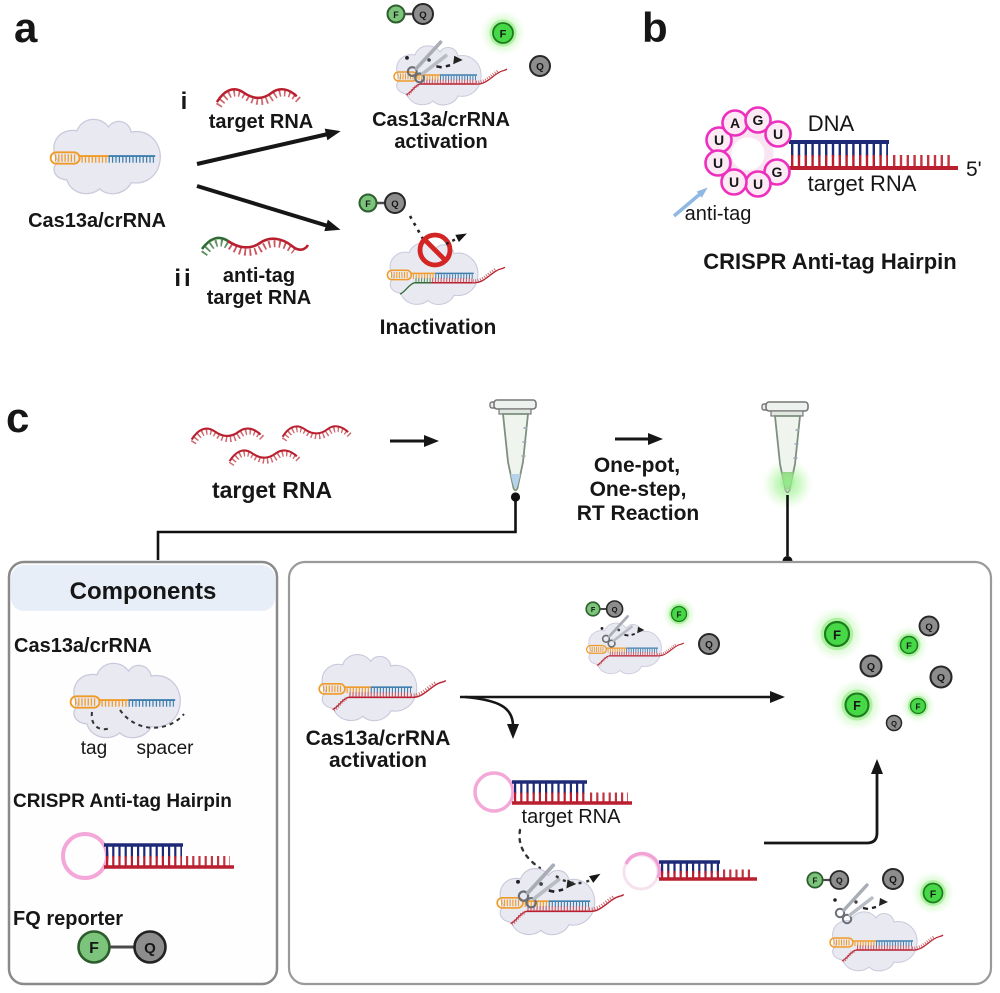 The width and height of the screenshot is (1000, 993). I want to click on panel-b-caption: CRISPR Anti-tag Hairpin, so click(829, 261).